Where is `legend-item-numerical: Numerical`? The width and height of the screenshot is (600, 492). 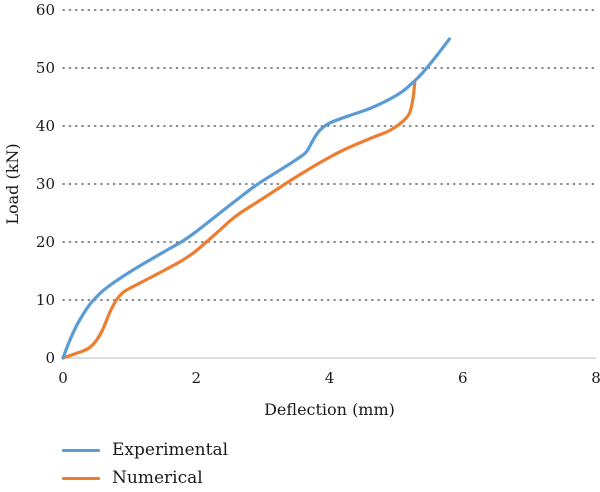 legend-item-numerical: Numerical is located at coordinates (145, 478).